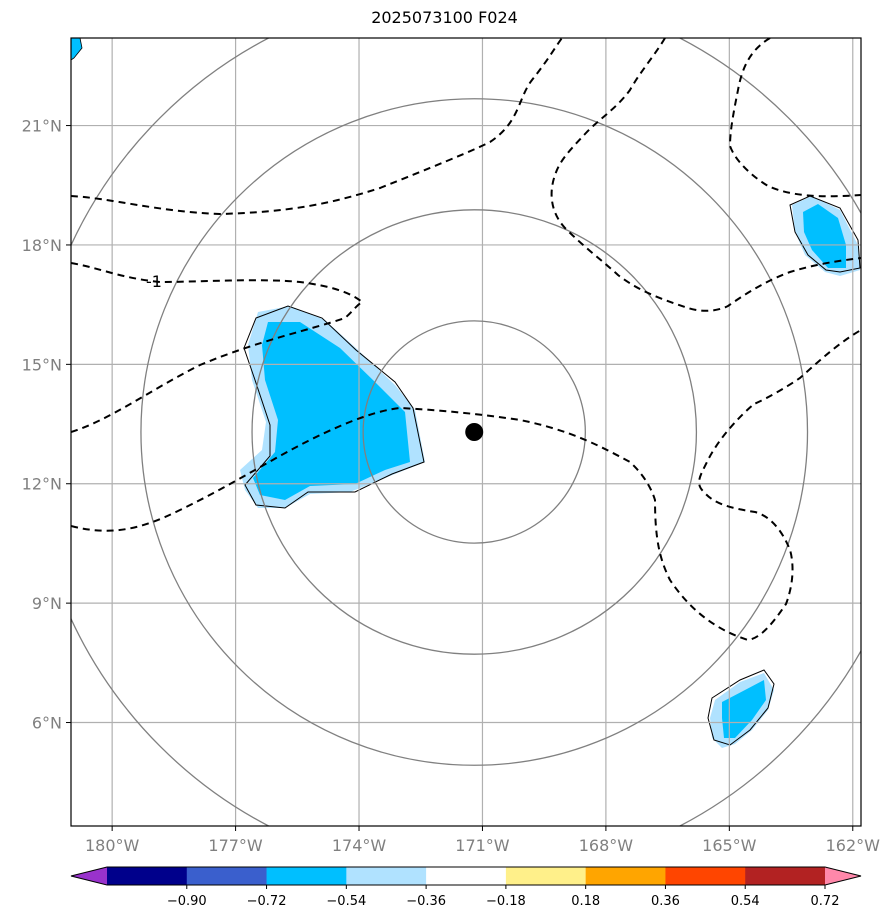 The height and width of the screenshot is (924, 889). I want to click on shaded-region-central-inner, so click(331, 411).